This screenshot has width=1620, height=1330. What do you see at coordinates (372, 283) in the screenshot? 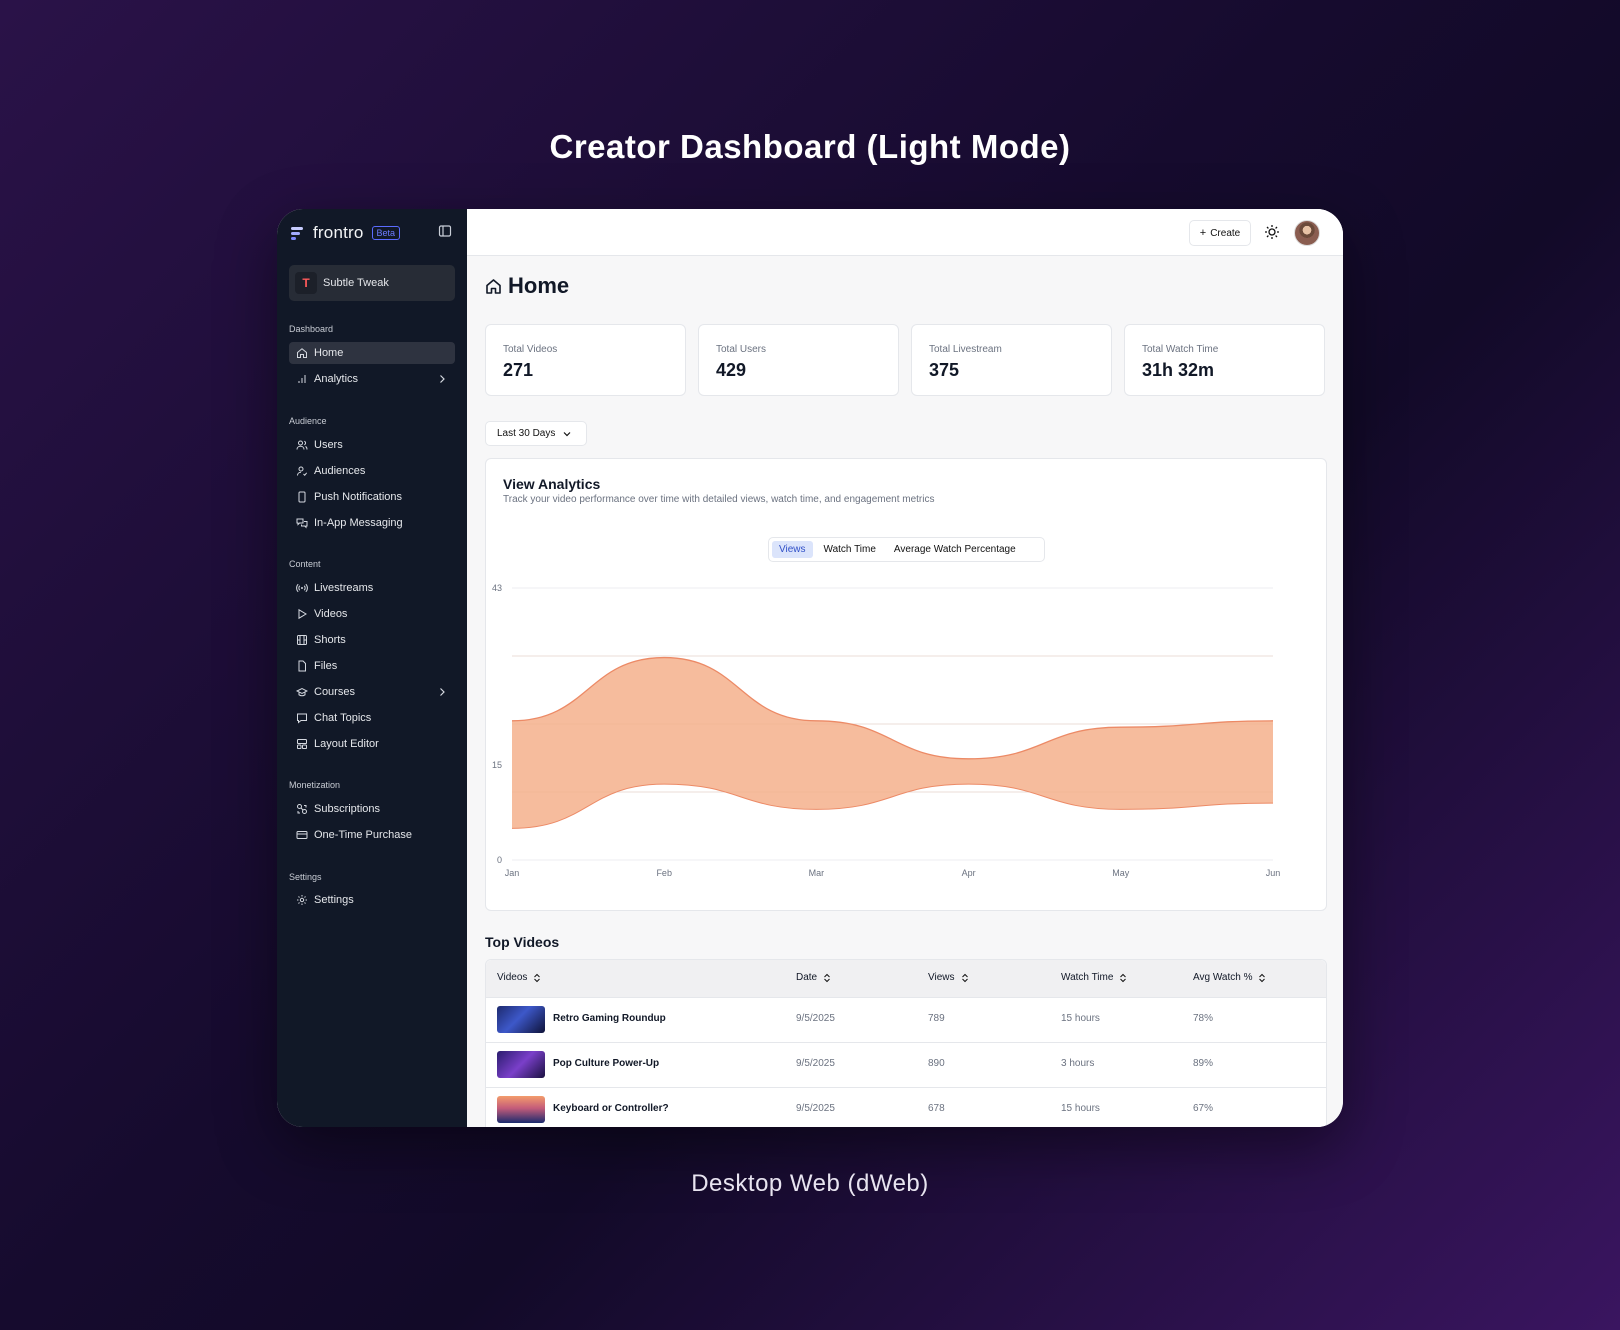
I see `workspace-switcher: T Subtle Tweak` at bounding box center [372, 283].